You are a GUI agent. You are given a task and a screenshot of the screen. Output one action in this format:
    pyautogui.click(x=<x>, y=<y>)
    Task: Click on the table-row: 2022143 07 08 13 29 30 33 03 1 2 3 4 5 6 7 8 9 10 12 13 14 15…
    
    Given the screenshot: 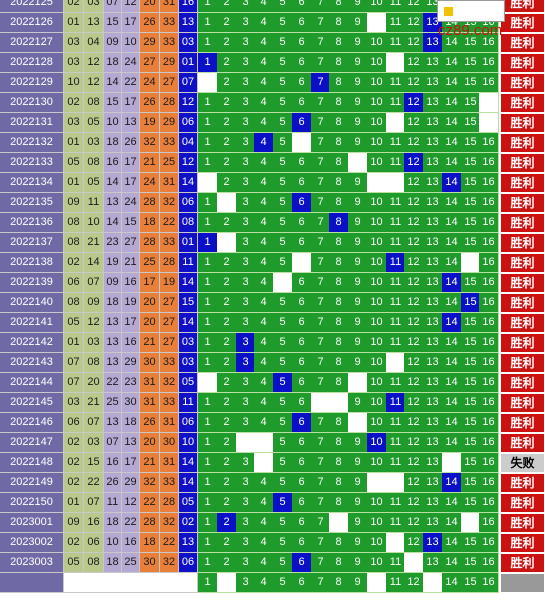 What is the action you would take?
    pyautogui.click(x=272, y=363)
    